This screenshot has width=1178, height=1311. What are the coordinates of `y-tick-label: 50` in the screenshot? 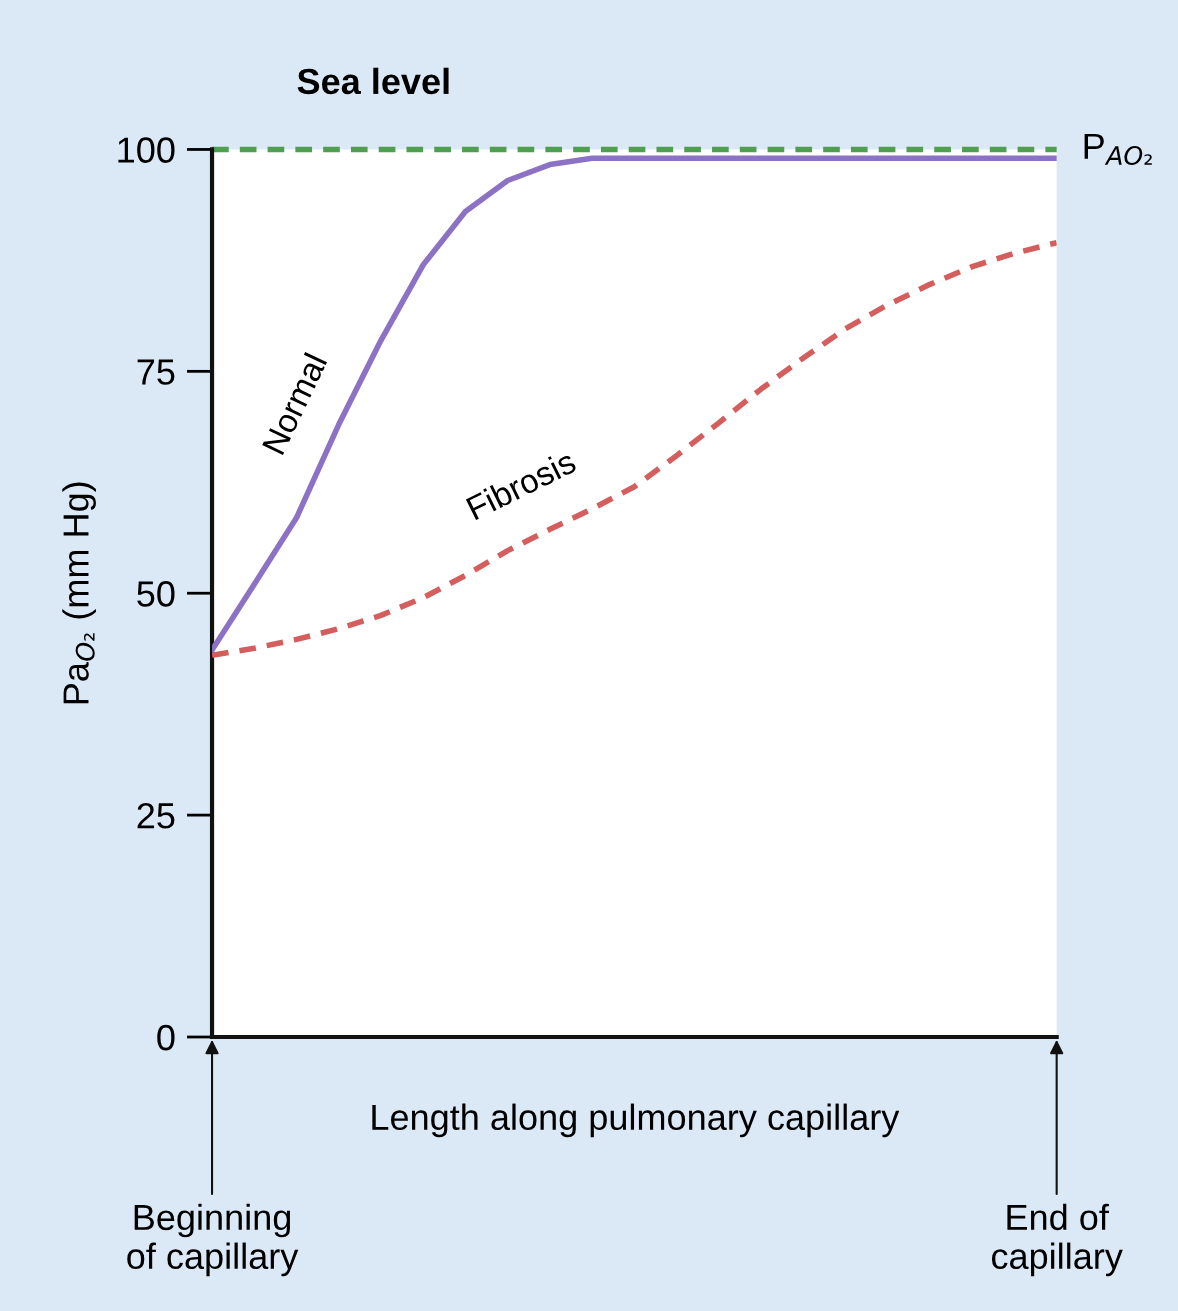 It's located at (156, 594).